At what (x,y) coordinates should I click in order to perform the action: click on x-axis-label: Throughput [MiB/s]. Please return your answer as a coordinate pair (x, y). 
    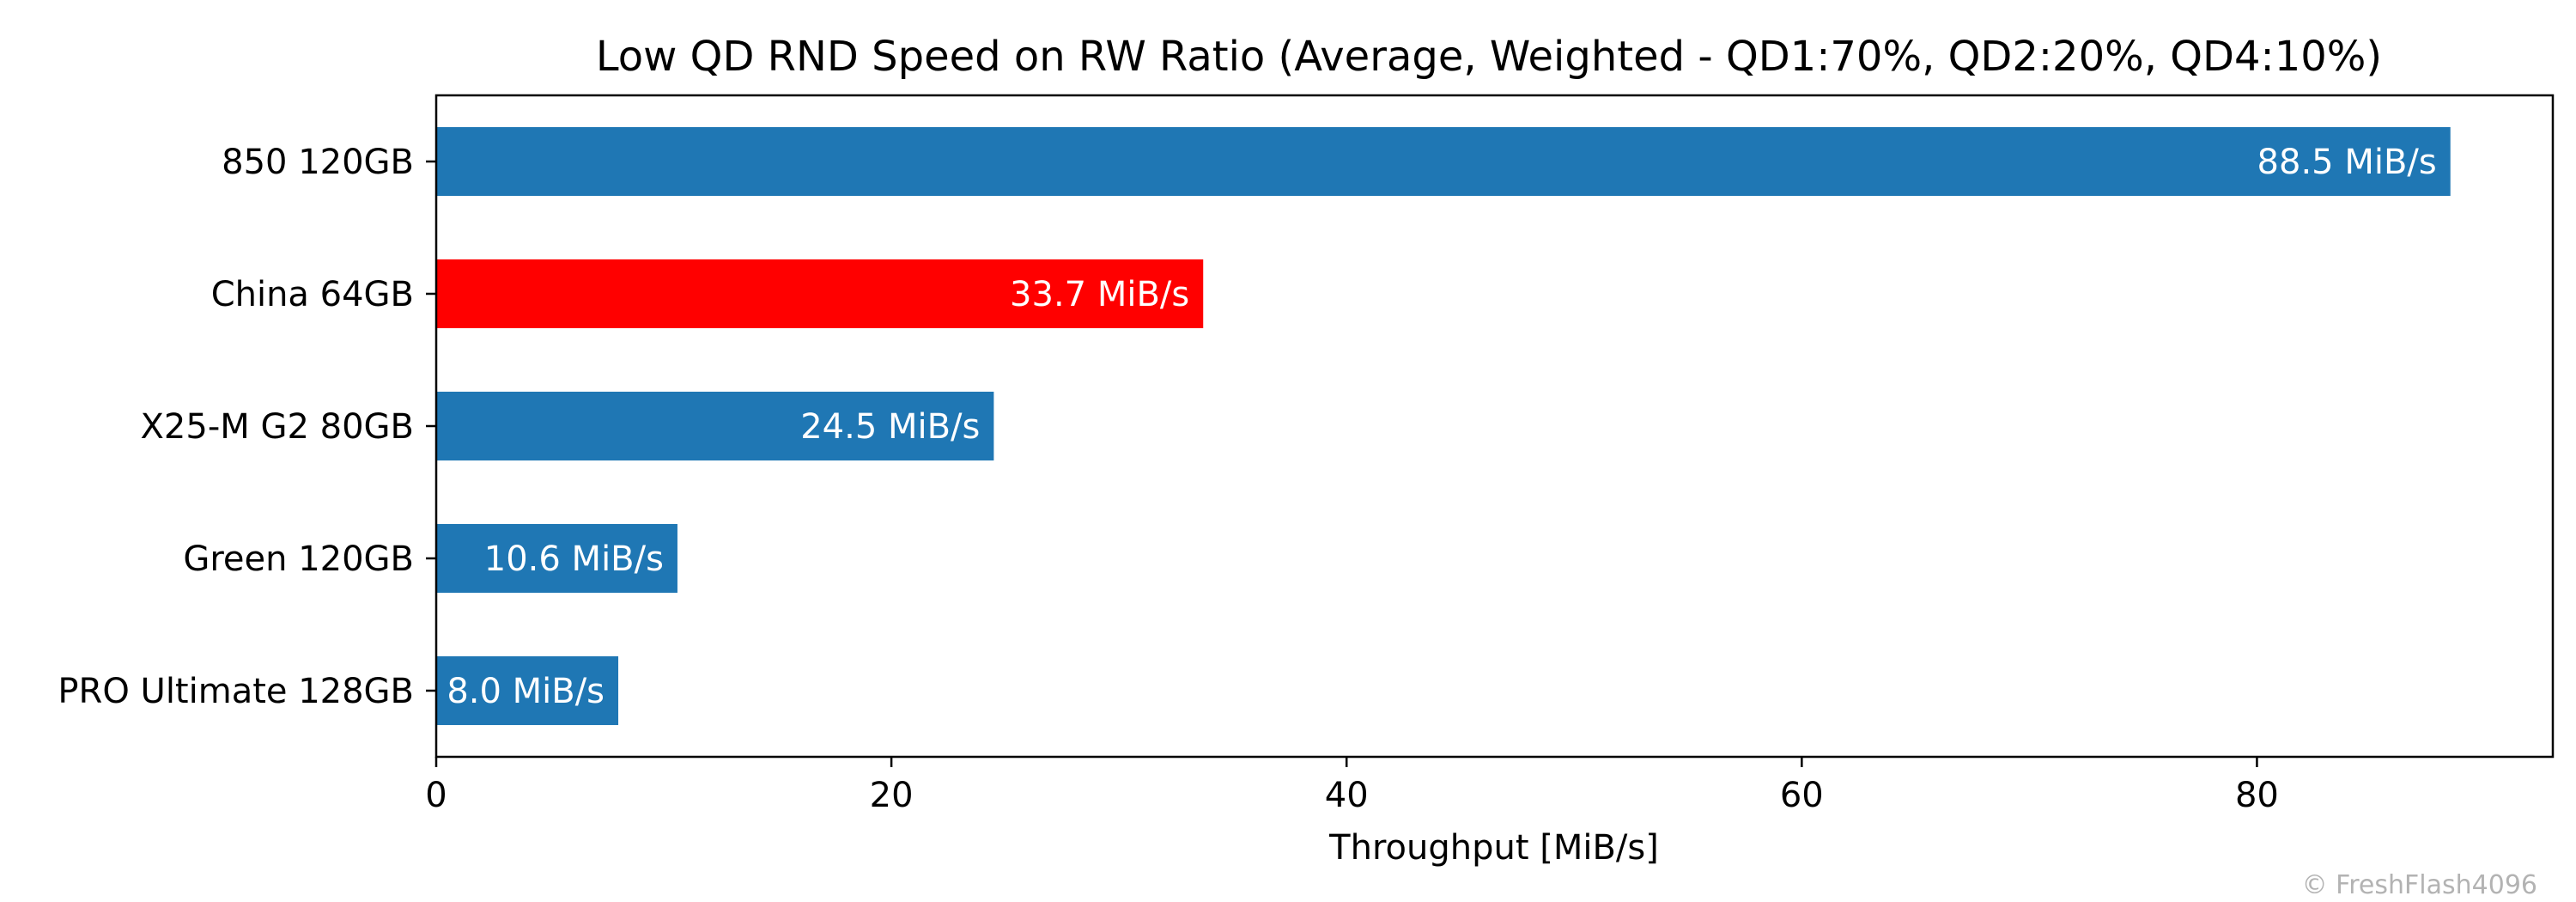
    Looking at the image, I should click on (1493, 848).